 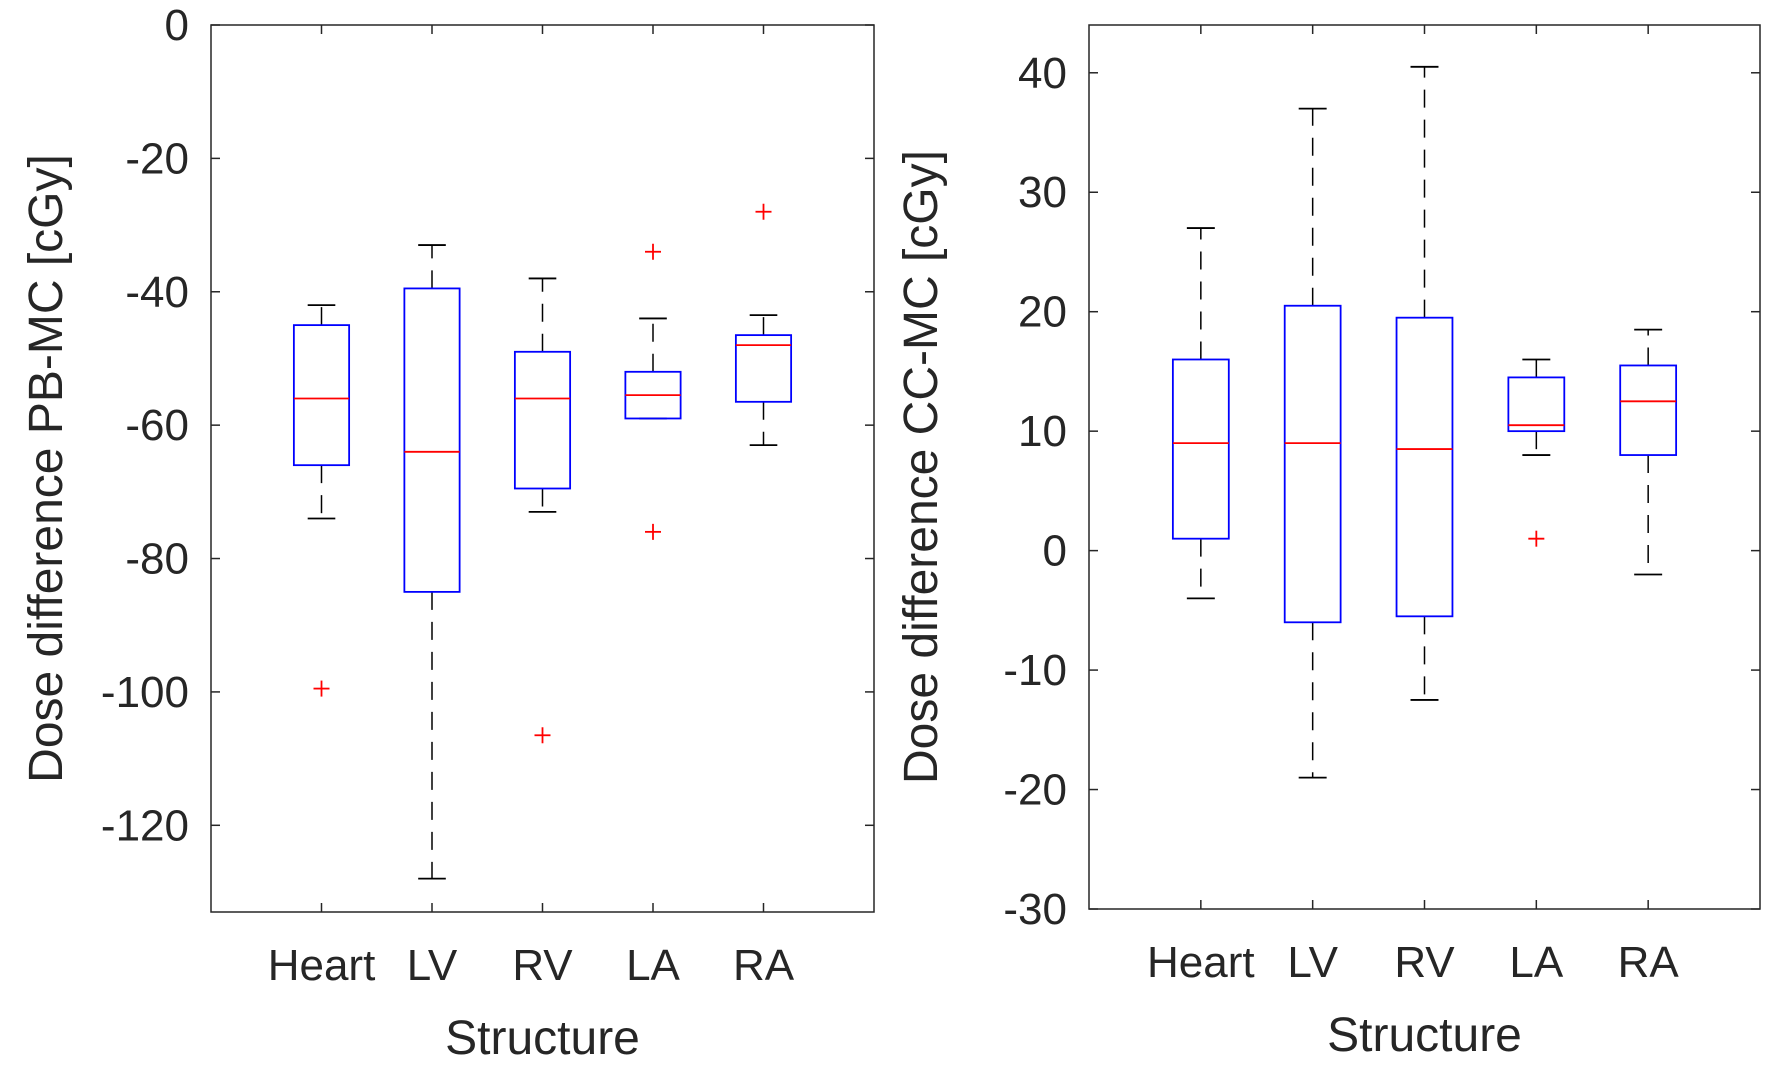 What do you see at coordinates (1042, 312) in the screenshot?
I see `y-tick-label: 20` at bounding box center [1042, 312].